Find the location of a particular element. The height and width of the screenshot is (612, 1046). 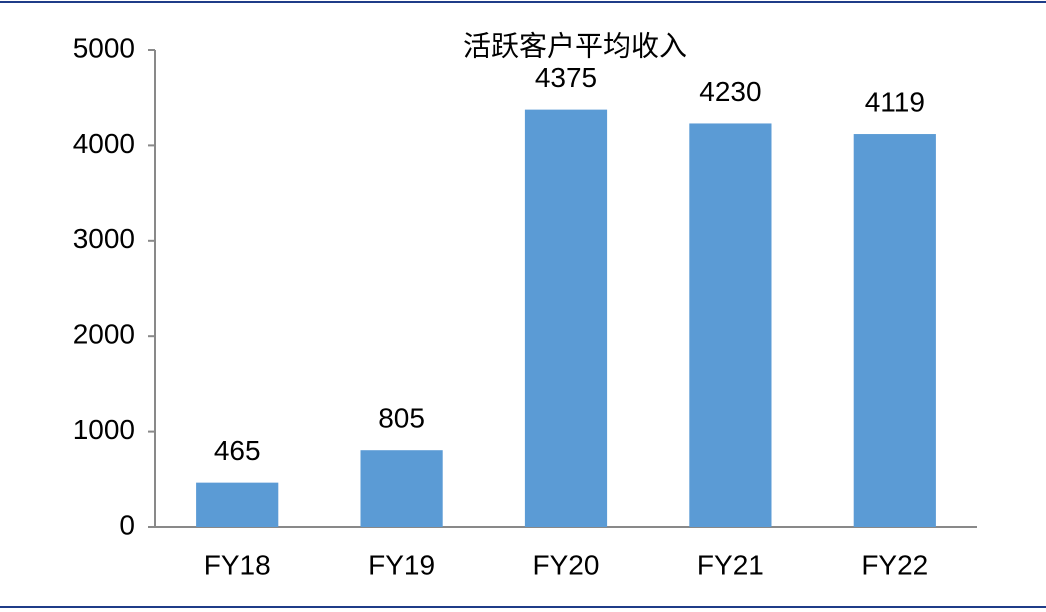

y-tick-label: 1000 is located at coordinates (104, 429).